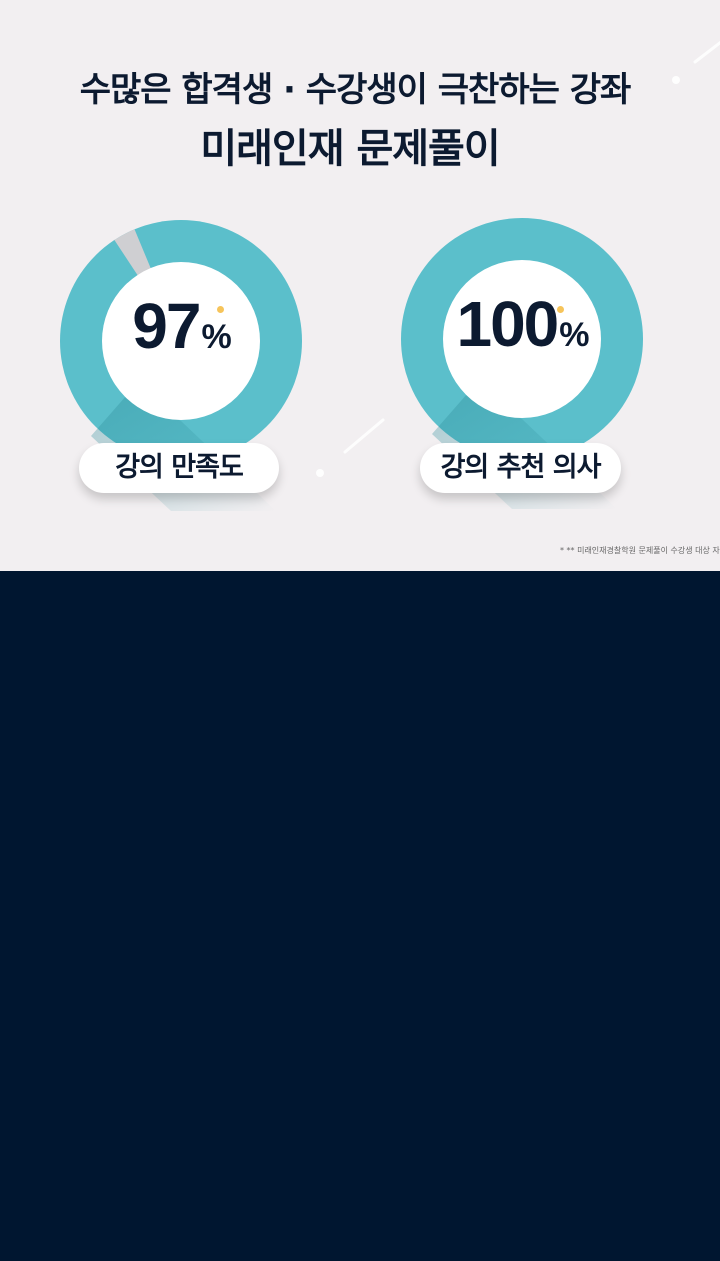 The image size is (720, 1261). What do you see at coordinates (522, 363) in the screenshot?
I see `donut-chart-recommend` at bounding box center [522, 363].